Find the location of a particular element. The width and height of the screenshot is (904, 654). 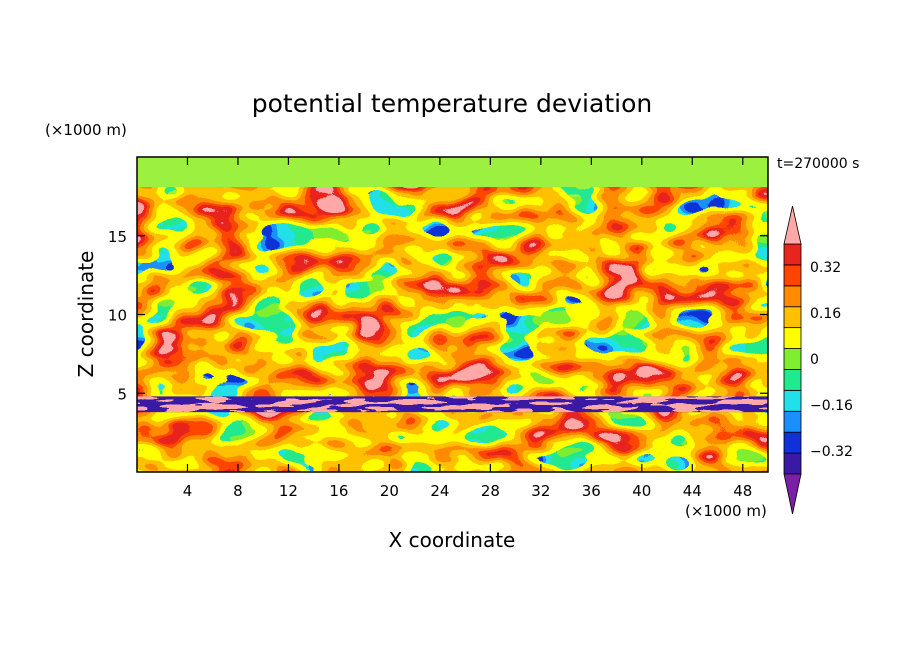

colorbar: 0.32 0.16 0 −0.16 −0.32 is located at coordinates (818, 360).